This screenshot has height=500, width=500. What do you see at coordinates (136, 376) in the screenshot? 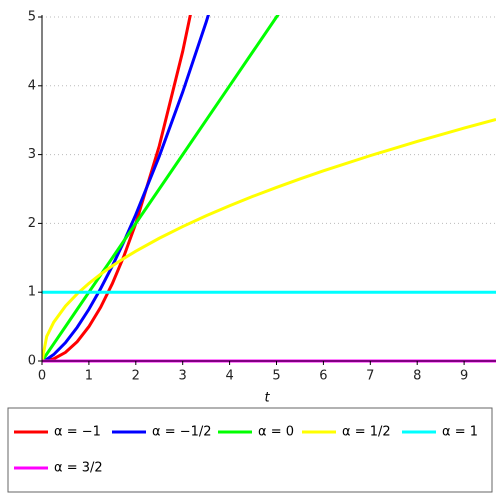
I see `x-tick-label: 2` at bounding box center [136, 376].